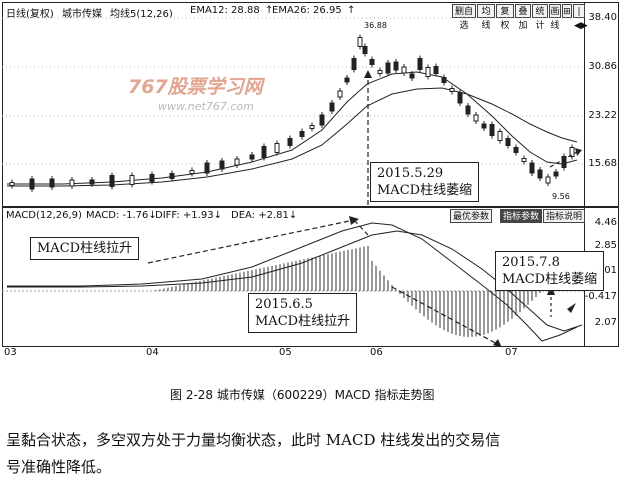  What do you see at coordinates (540, 17) in the screenshot?
I see `toolbar-button-stats: 统计` at bounding box center [540, 17].